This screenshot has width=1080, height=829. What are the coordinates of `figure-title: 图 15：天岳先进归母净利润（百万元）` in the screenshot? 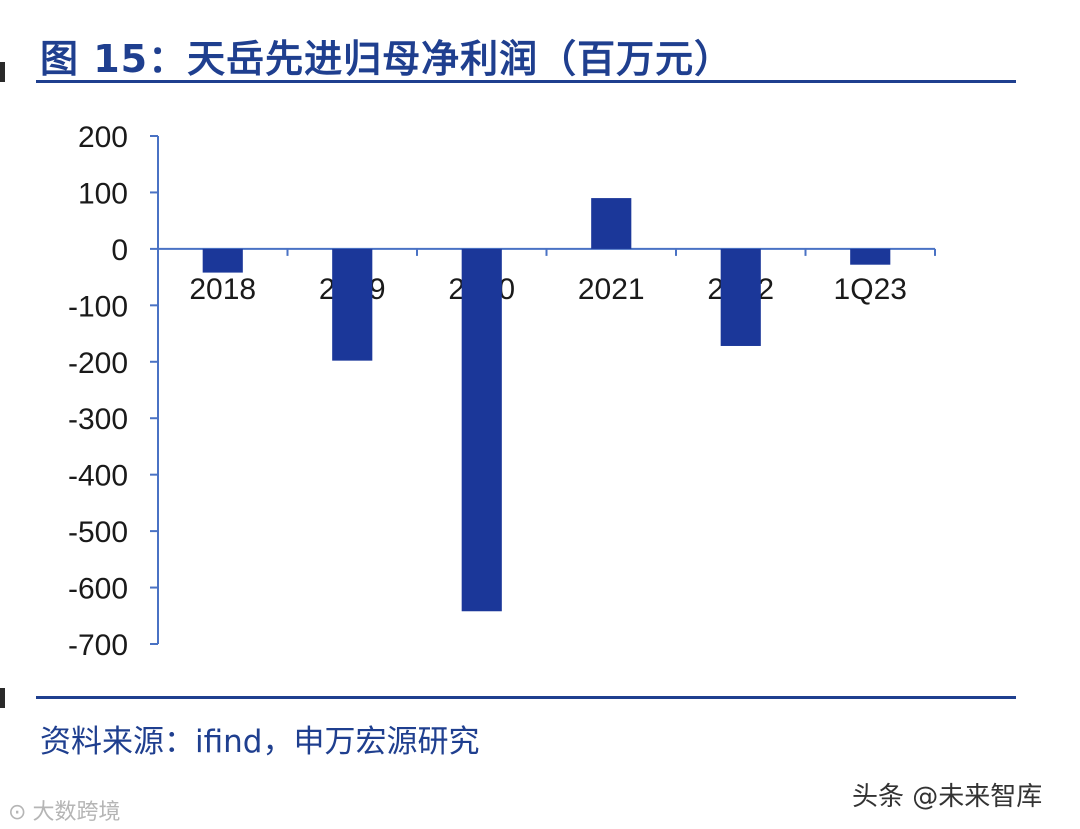 It's located at (387, 59).